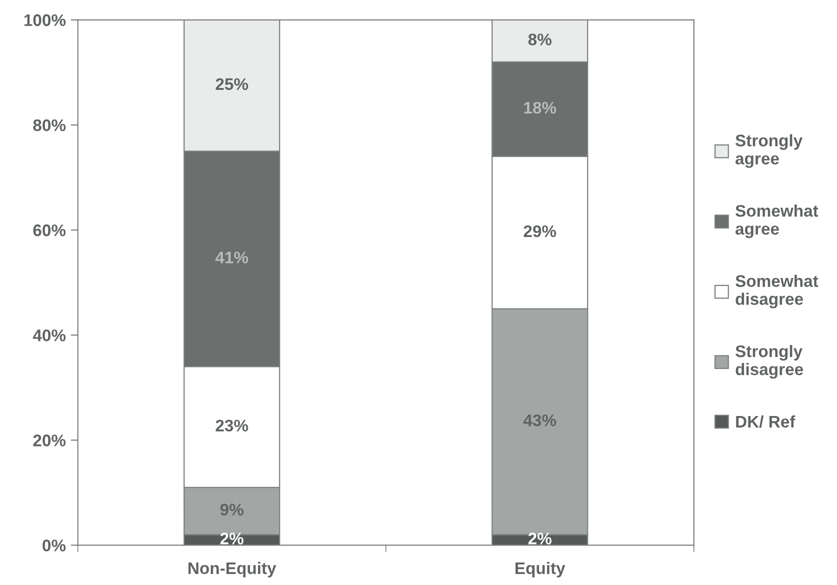 This screenshot has width=837, height=585. I want to click on data-label: 23%, so click(232, 426).